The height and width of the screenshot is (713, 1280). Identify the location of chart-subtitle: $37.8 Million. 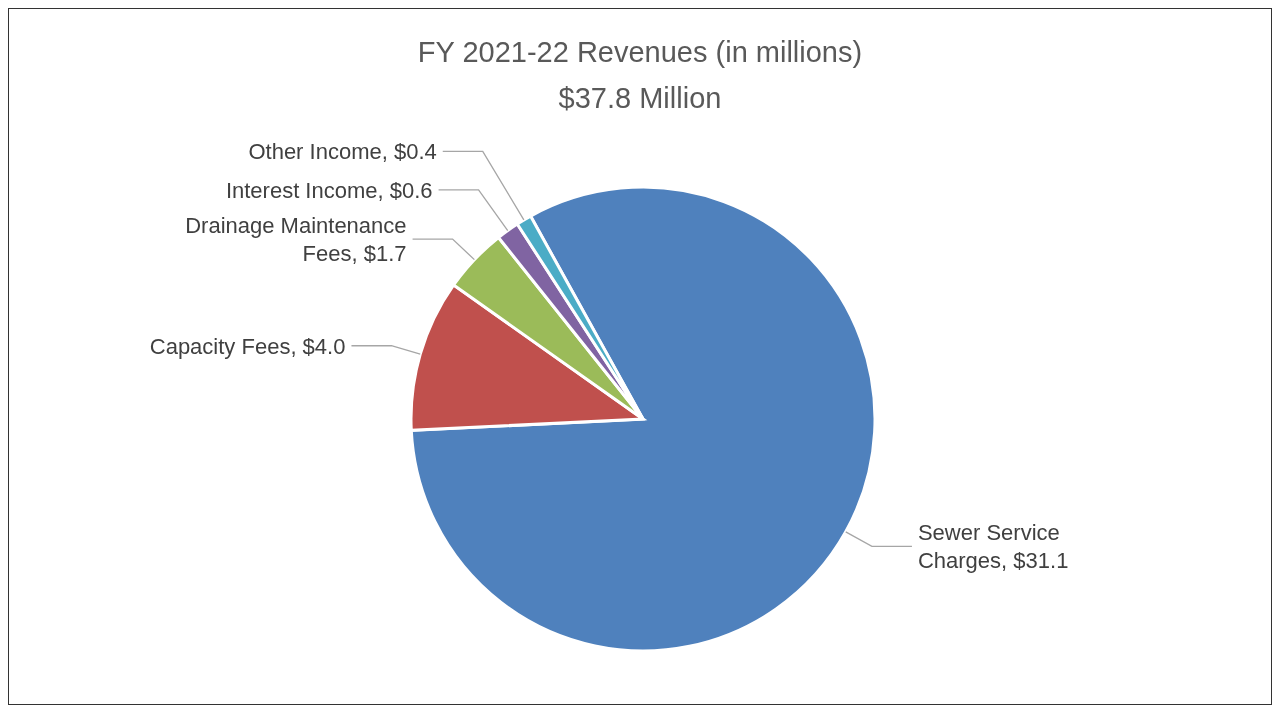
(640, 98).